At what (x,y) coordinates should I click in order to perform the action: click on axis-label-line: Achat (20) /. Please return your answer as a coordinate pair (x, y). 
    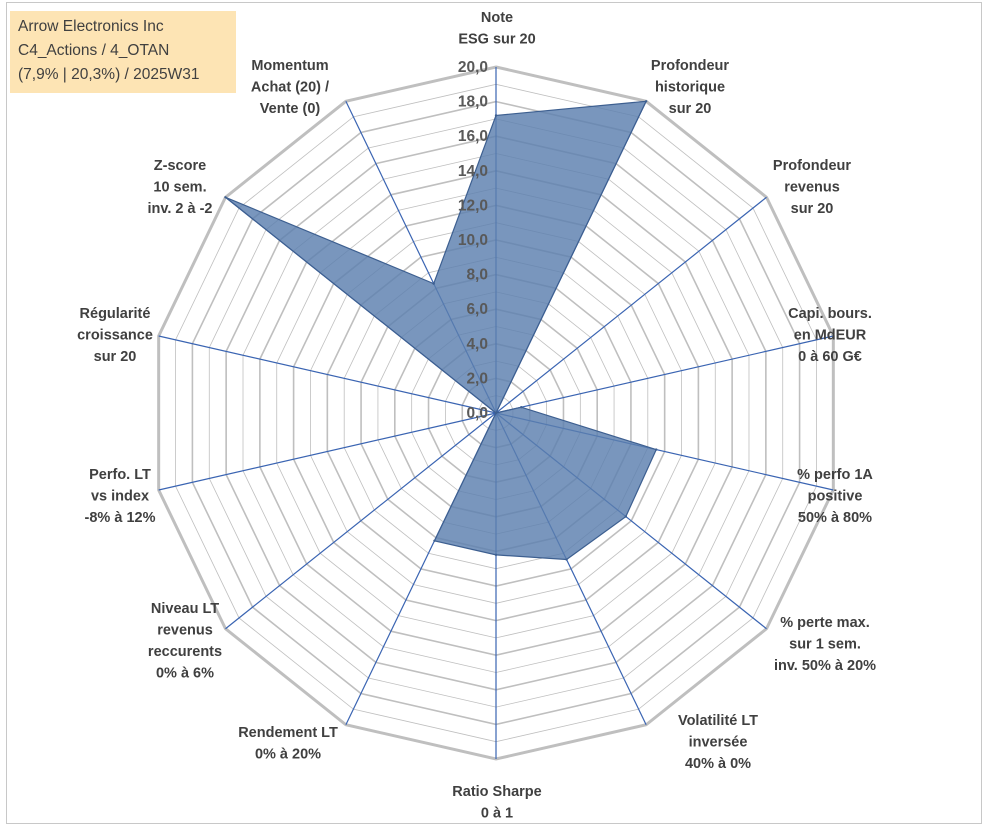
    Looking at the image, I should click on (290, 88).